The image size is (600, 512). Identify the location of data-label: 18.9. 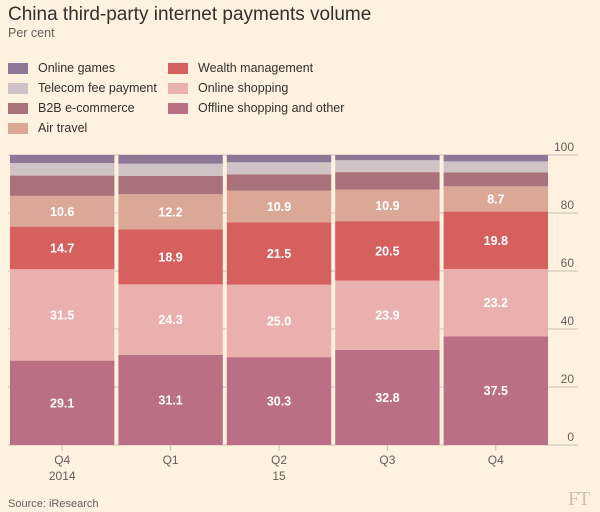
(170, 257).